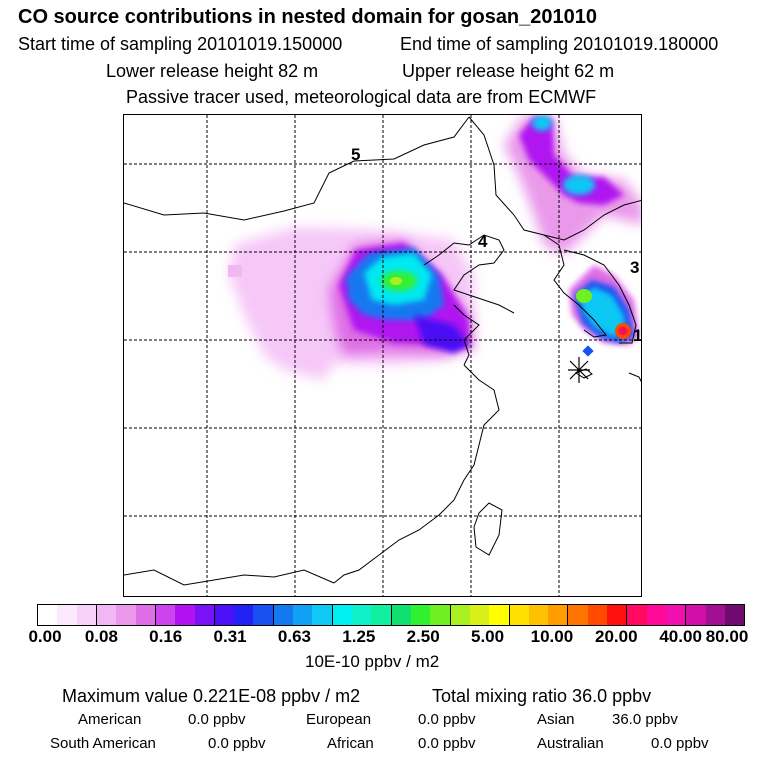 The width and height of the screenshot is (768, 768). I want to click on border-north-korea, so click(592, 220).